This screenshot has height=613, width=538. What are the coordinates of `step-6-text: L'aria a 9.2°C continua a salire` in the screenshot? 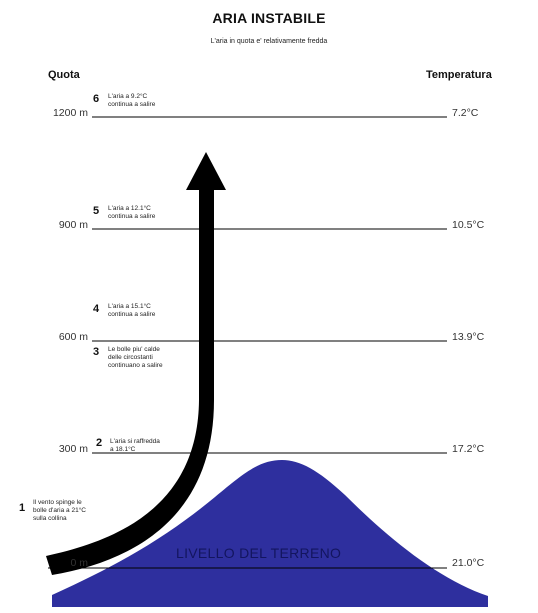 It's located at (132, 100).